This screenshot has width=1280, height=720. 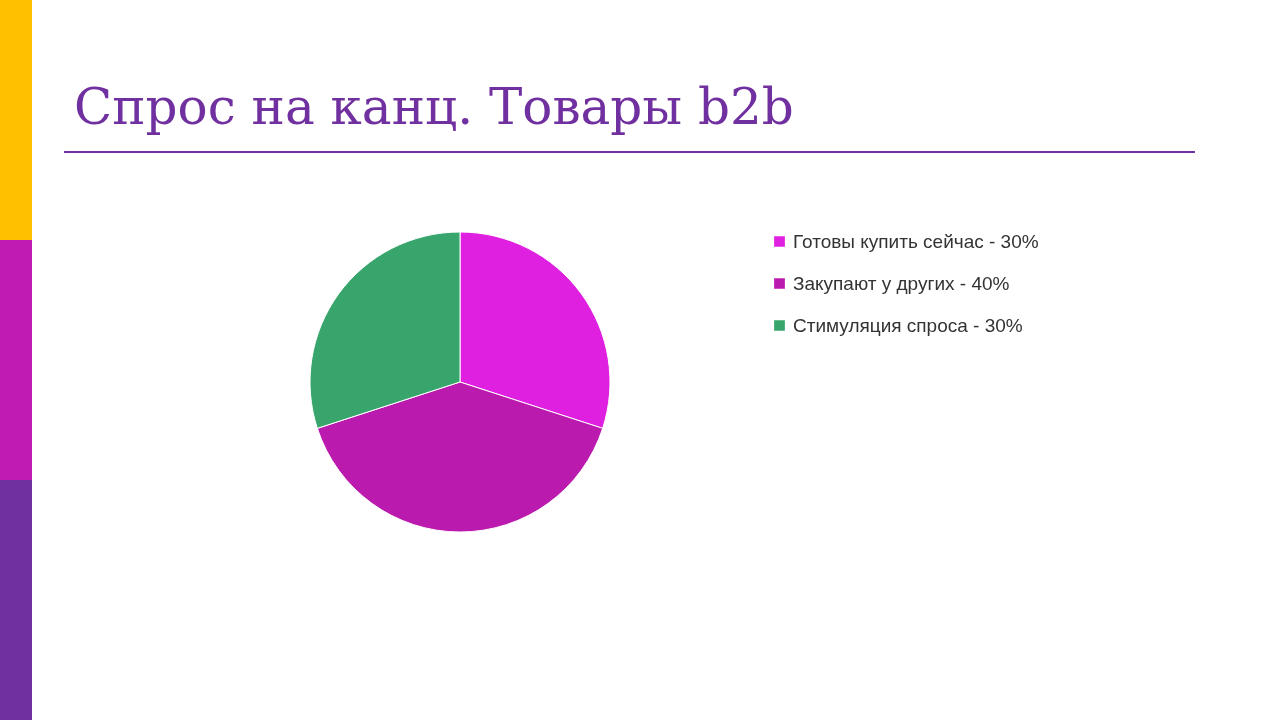 I want to click on legend-label: Закупают у других - 40%, so click(x=901, y=283).